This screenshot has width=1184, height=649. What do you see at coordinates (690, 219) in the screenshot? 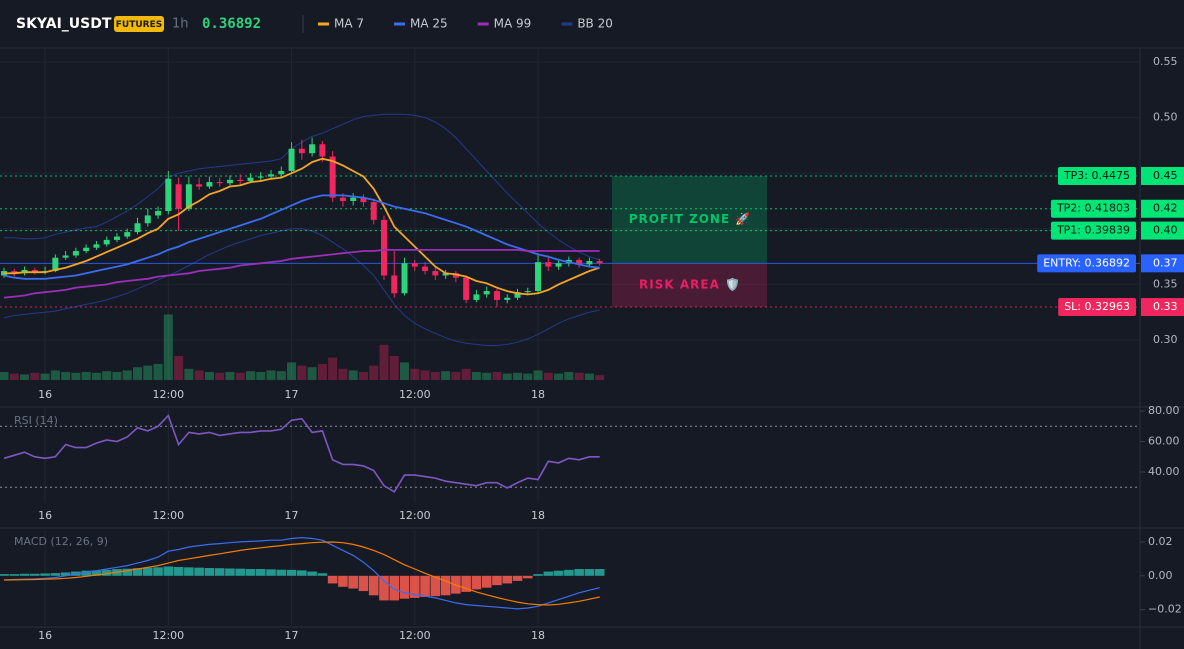
I see `zone-label: PROFIT ZONE 🚀` at bounding box center [690, 219].